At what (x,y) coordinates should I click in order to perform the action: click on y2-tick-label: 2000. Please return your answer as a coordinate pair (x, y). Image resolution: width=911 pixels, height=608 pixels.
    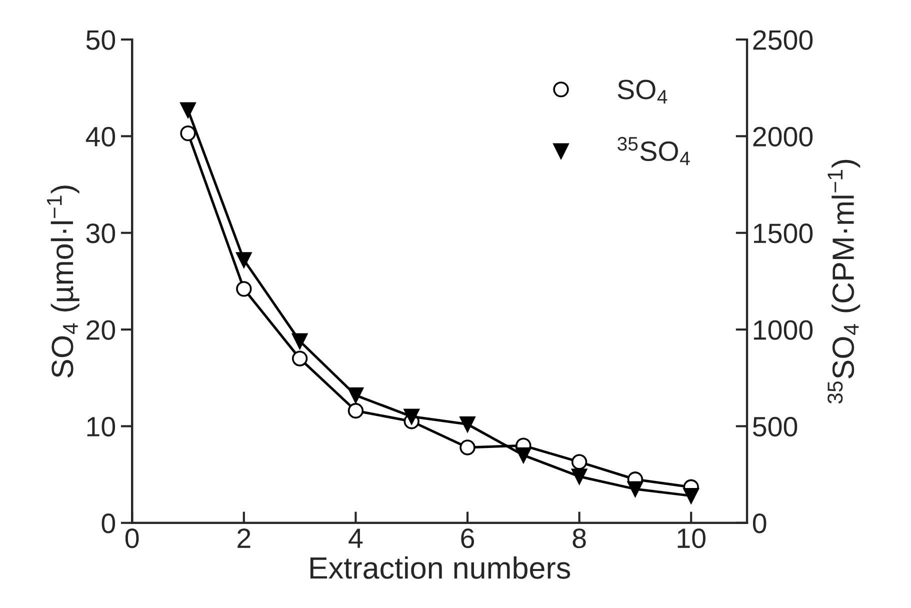
    Looking at the image, I should click on (783, 136).